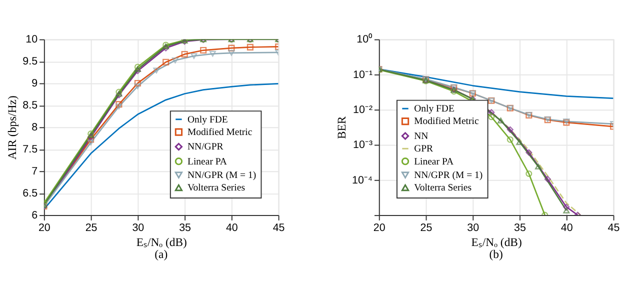  I want to click on text: (b), so click(496, 255).